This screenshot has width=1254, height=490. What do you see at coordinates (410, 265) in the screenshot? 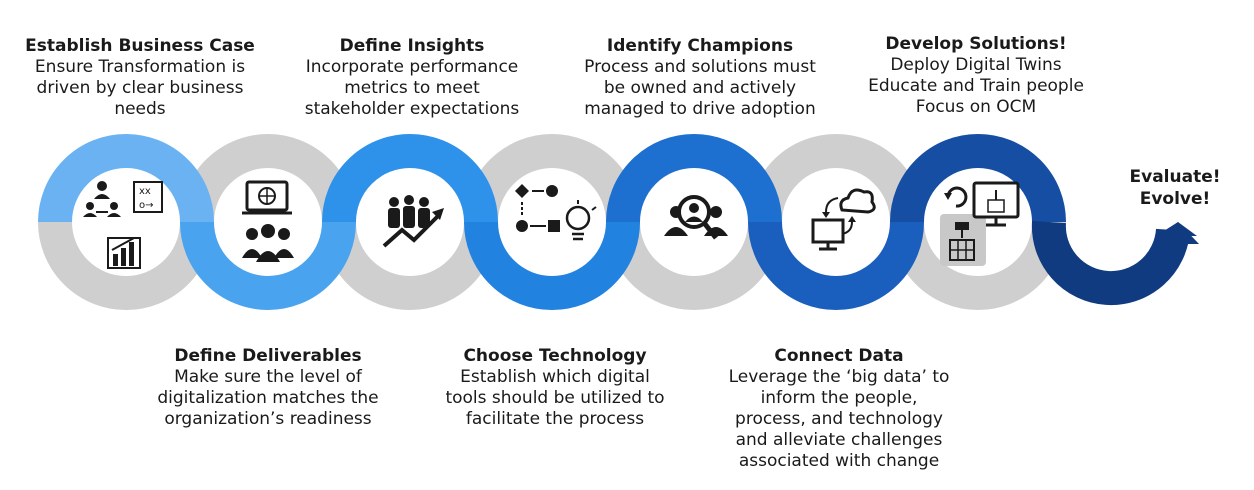
I see `ring-3-gray-lower` at bounding box center [410, 265].